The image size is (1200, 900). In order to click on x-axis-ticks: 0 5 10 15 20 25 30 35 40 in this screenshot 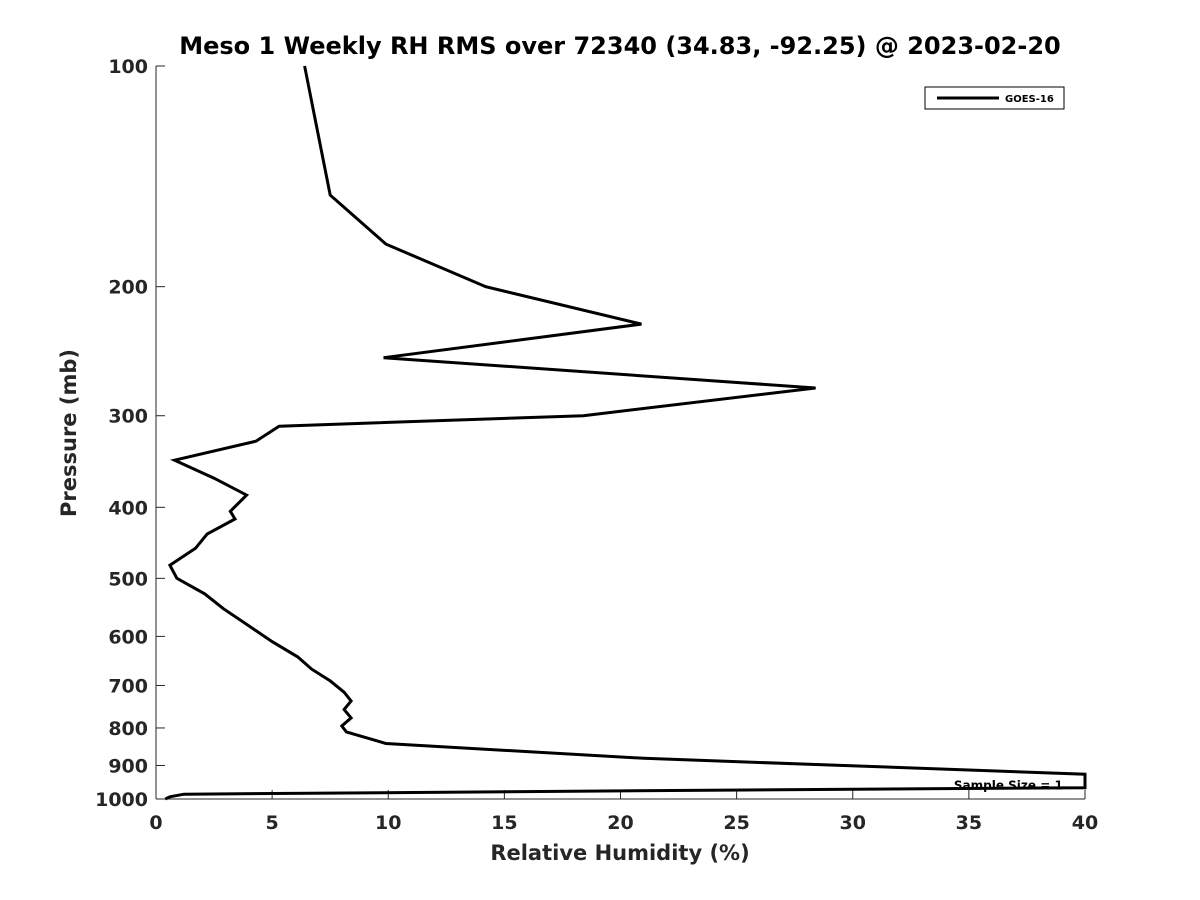, I will do `click(623, 812)`.